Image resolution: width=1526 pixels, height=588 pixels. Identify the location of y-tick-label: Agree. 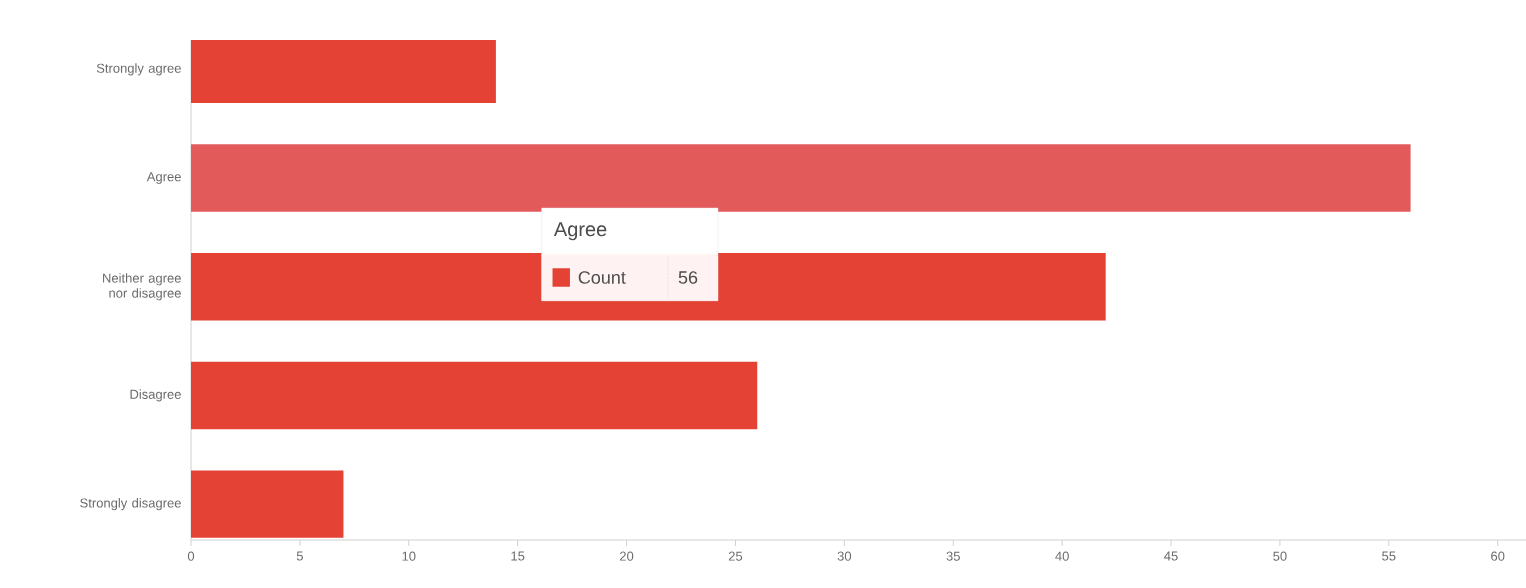
(163, 178).